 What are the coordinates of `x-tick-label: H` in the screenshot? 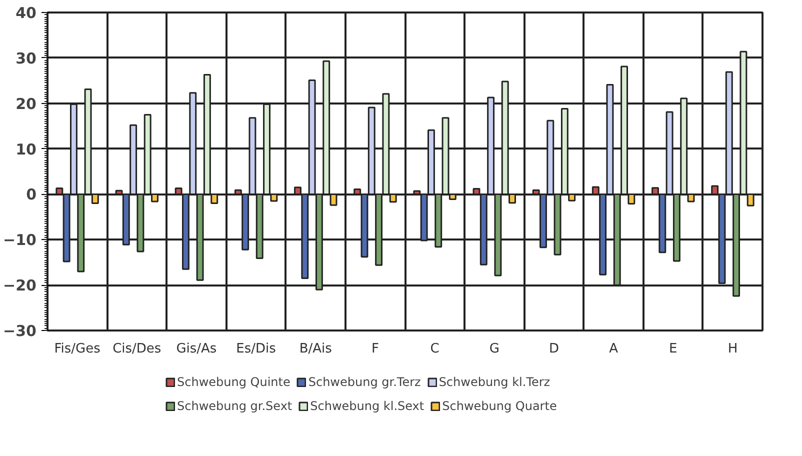 It's located at (733, 349).